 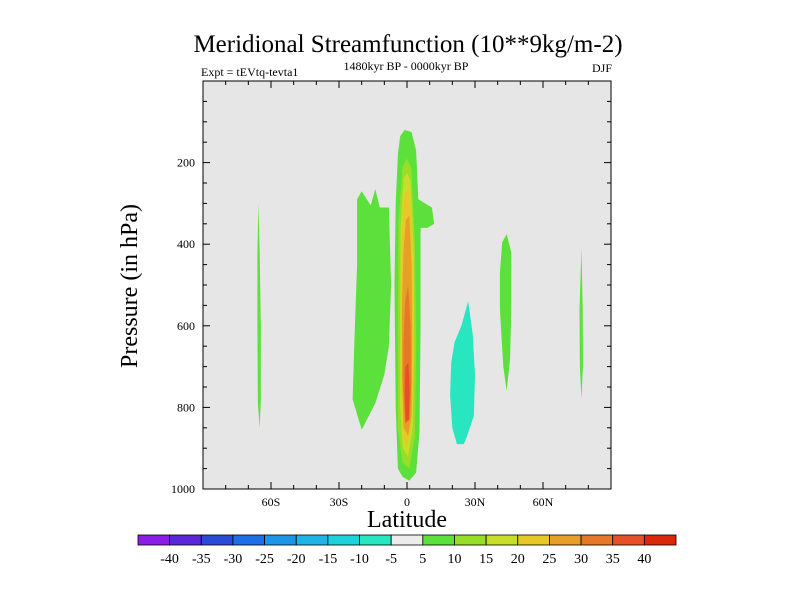 What do you see at coordinates (259, 315) in the screenshot?
I see `contour-band-60s` at bounding box center [259, 315].